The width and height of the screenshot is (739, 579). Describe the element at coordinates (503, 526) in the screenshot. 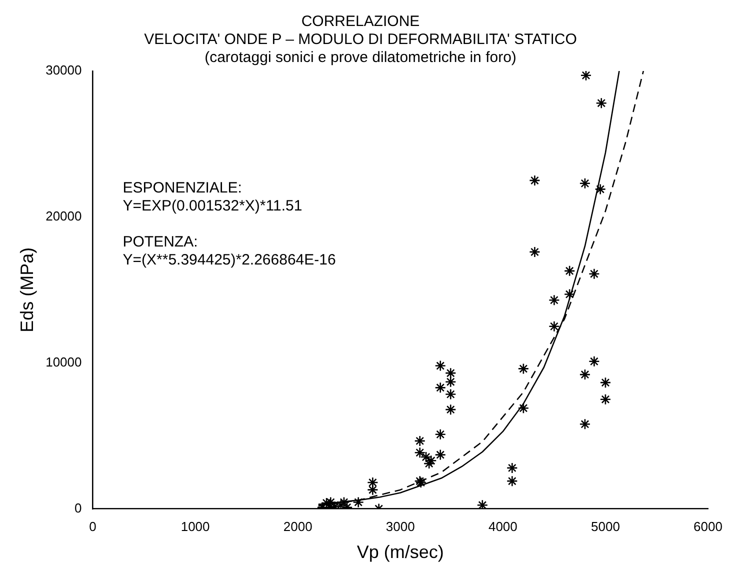

I see `x-tick-label: 4000` at that location.